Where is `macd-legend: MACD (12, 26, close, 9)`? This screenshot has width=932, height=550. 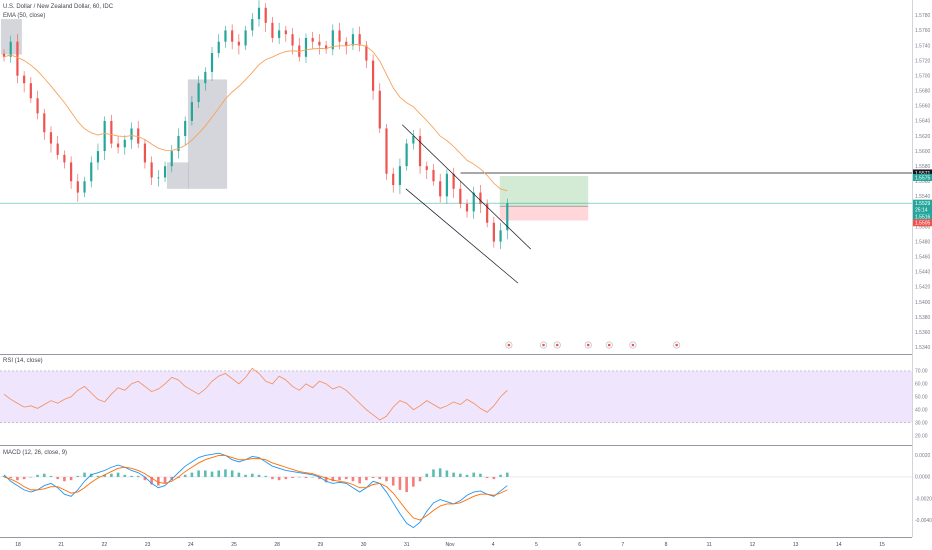 macd-legend: MACD (12, 26, close, 9) is located at coordinates (35, 453).